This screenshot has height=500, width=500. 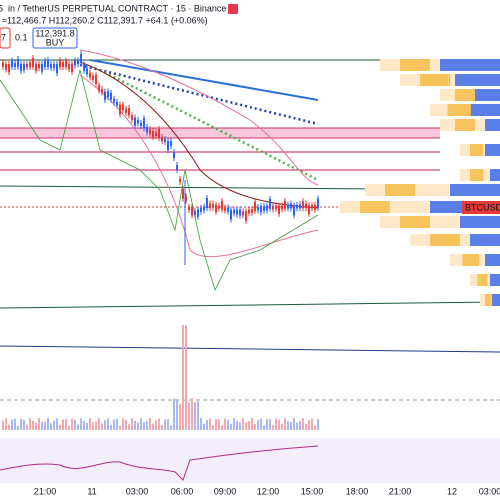 I want to click on time-label: 03:00, so click(x=489, y=491).